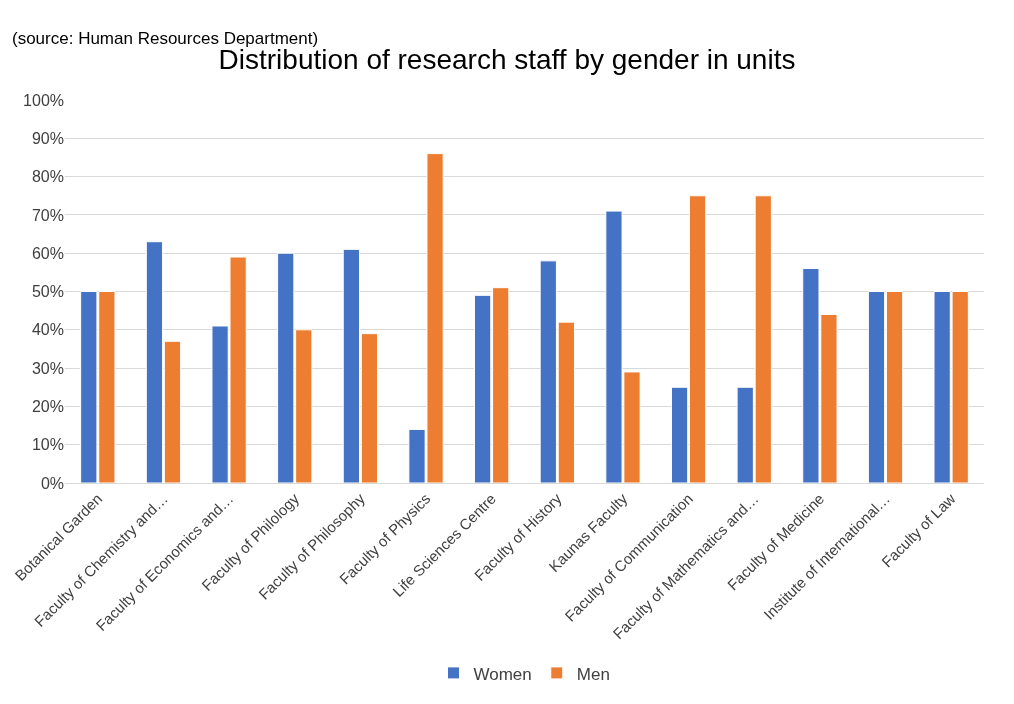  I want to click on y-tick-label: 0%, so click(52, 483).